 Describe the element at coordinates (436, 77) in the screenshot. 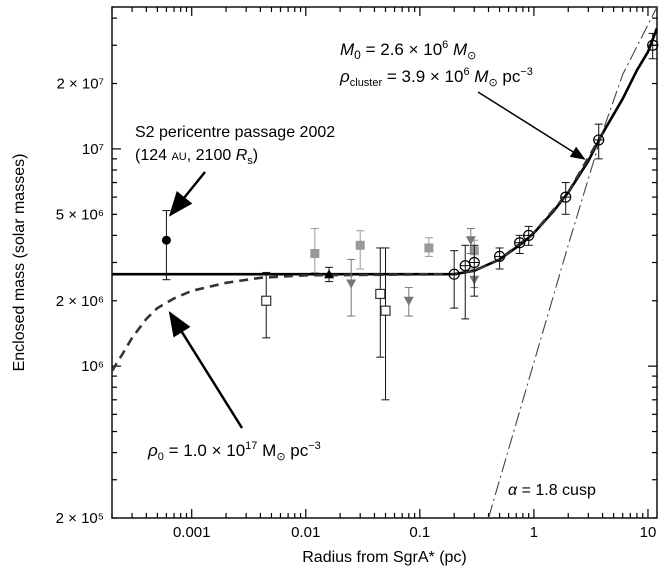

I see `rho-cluster-annotation: ρcluster = 3.9 × 106 M⊙ pc−3` at that location.